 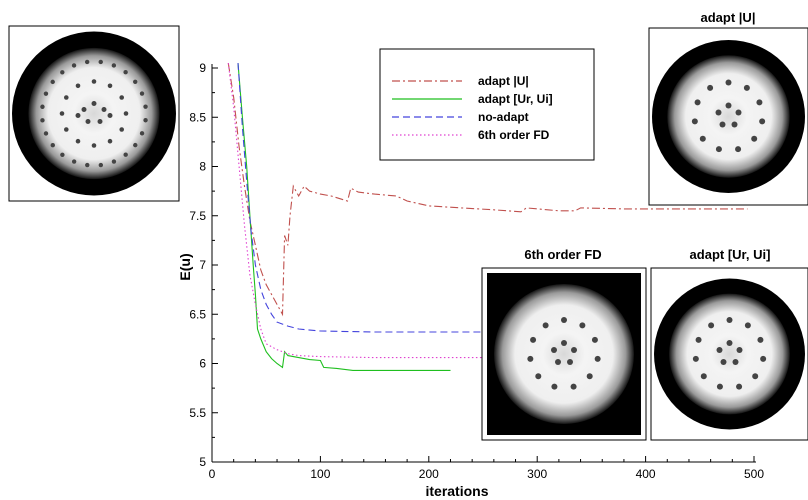 I want to click on inset-panel-2: 6th order FD, so click(x=564, y=344).